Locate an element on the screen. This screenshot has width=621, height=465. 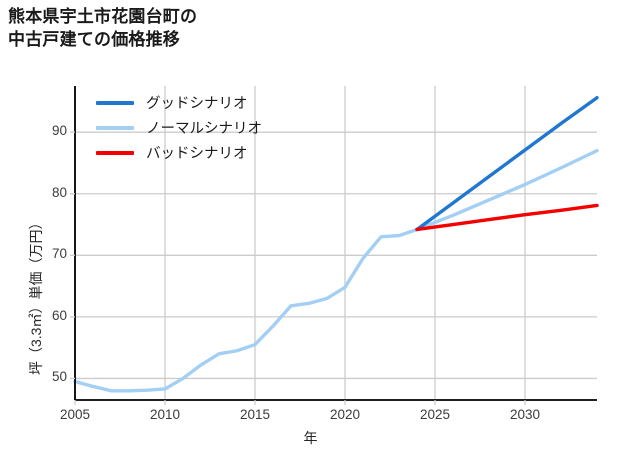
legend-item-label: バッドシナリオ is located at coordinates (197, 154).